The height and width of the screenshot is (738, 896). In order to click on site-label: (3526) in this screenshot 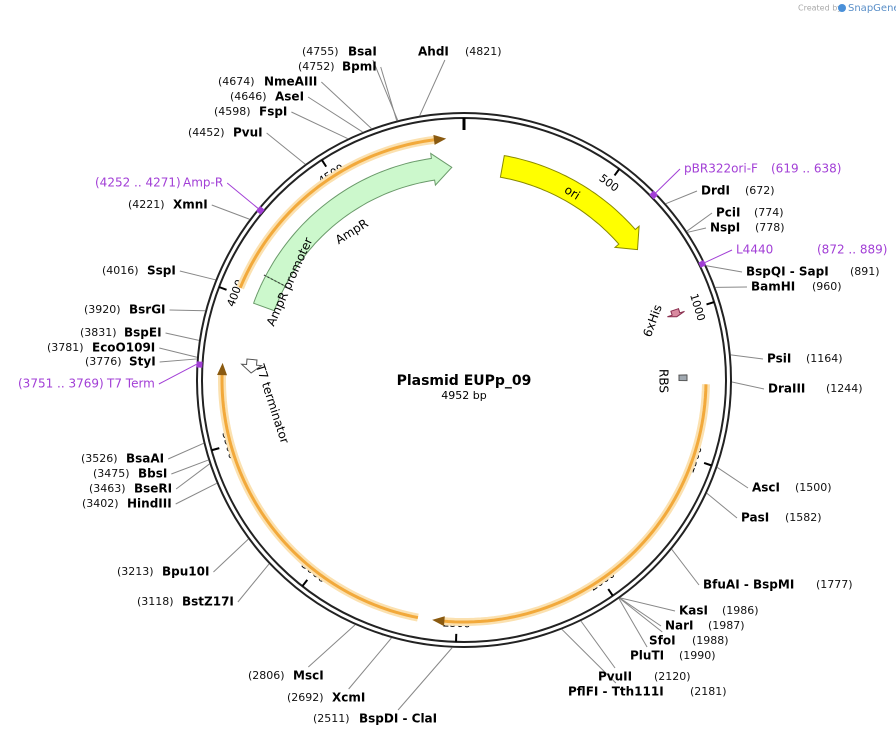, I will do `click(99, 458)`.